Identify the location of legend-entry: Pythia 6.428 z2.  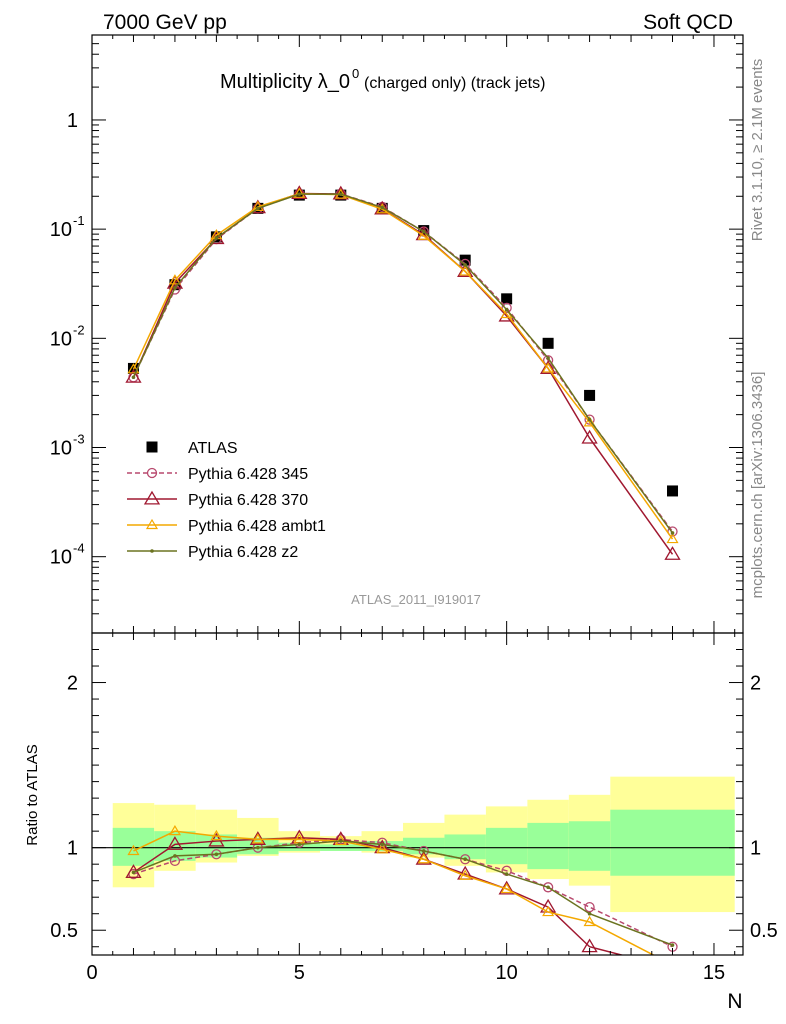
(212, 552).